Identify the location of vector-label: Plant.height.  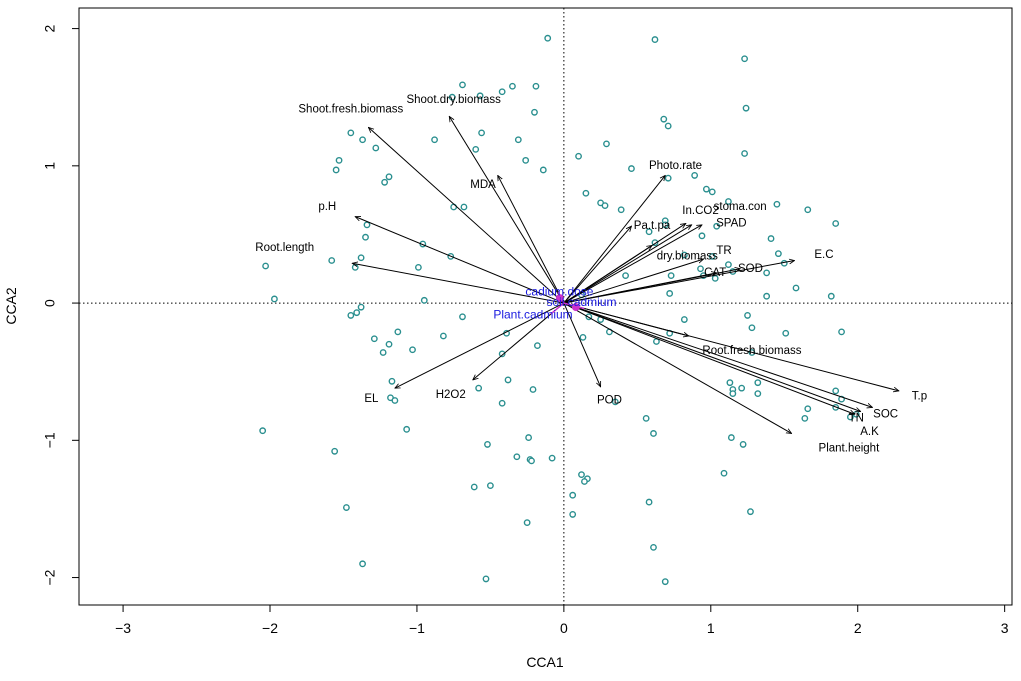
(850, 449).